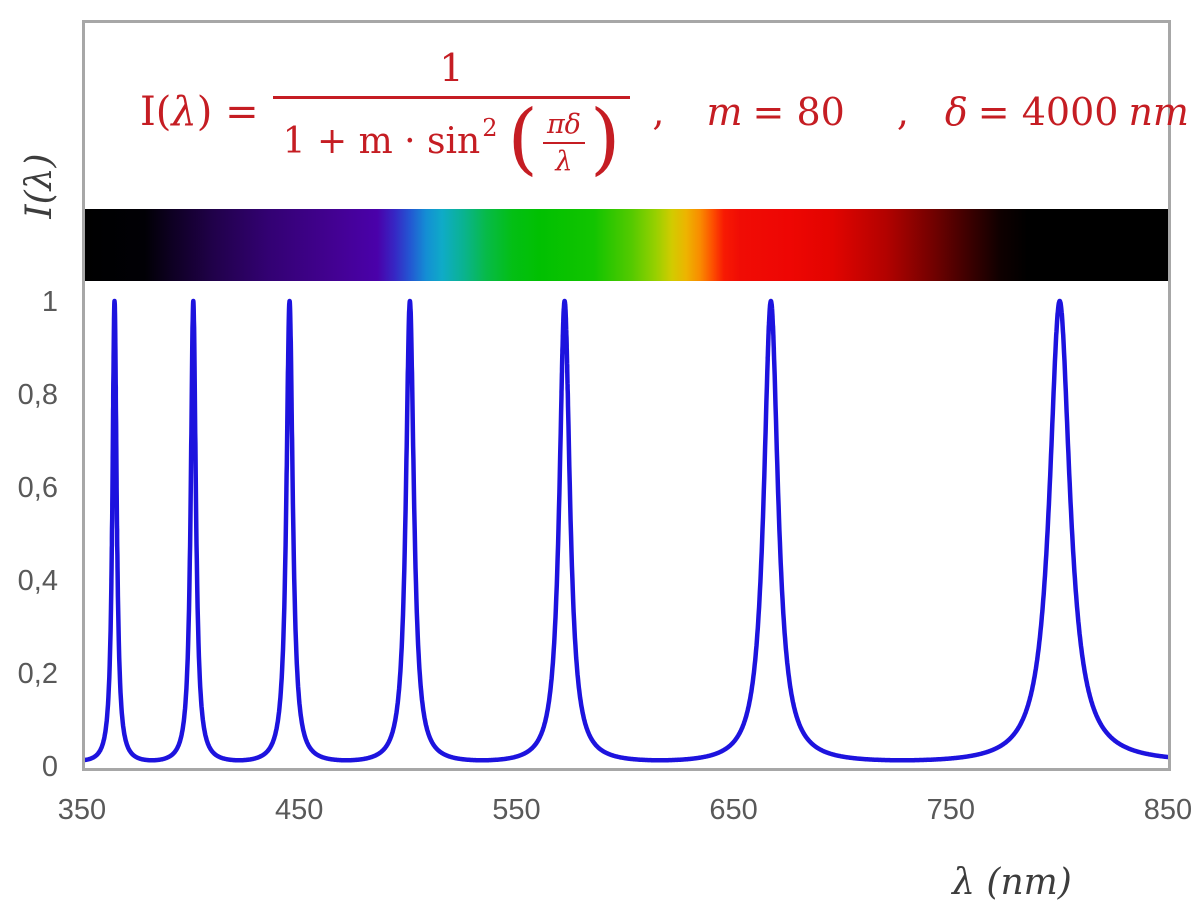 This screenshot has width=1200, height=924. Describe the element at coordinates (522, 138) in the screenshot. I see `open-paren: (` at that location.